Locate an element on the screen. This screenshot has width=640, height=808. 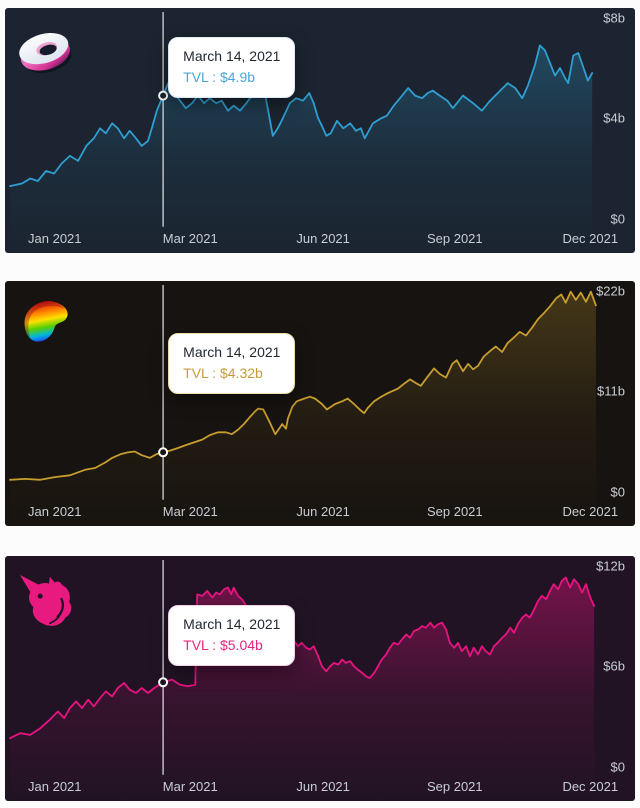
tooltip: March 14, 2021 TVL : $5.04b is located at coordinates (232, 635).